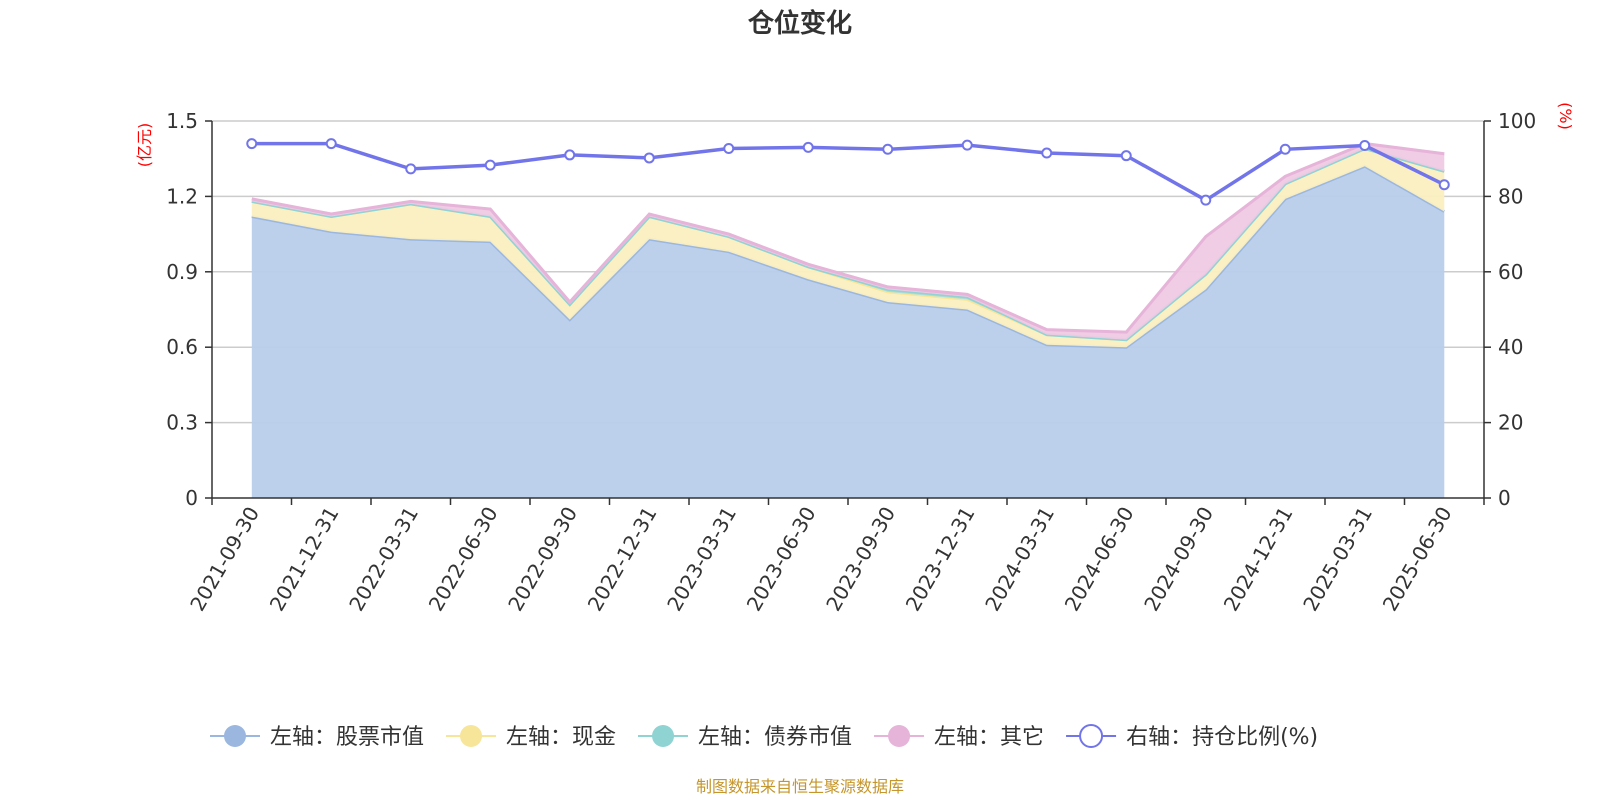  Describe the element at coordinates (989, 737) in the screenshot. I see `legend-label: 左轴：其它` at that location.